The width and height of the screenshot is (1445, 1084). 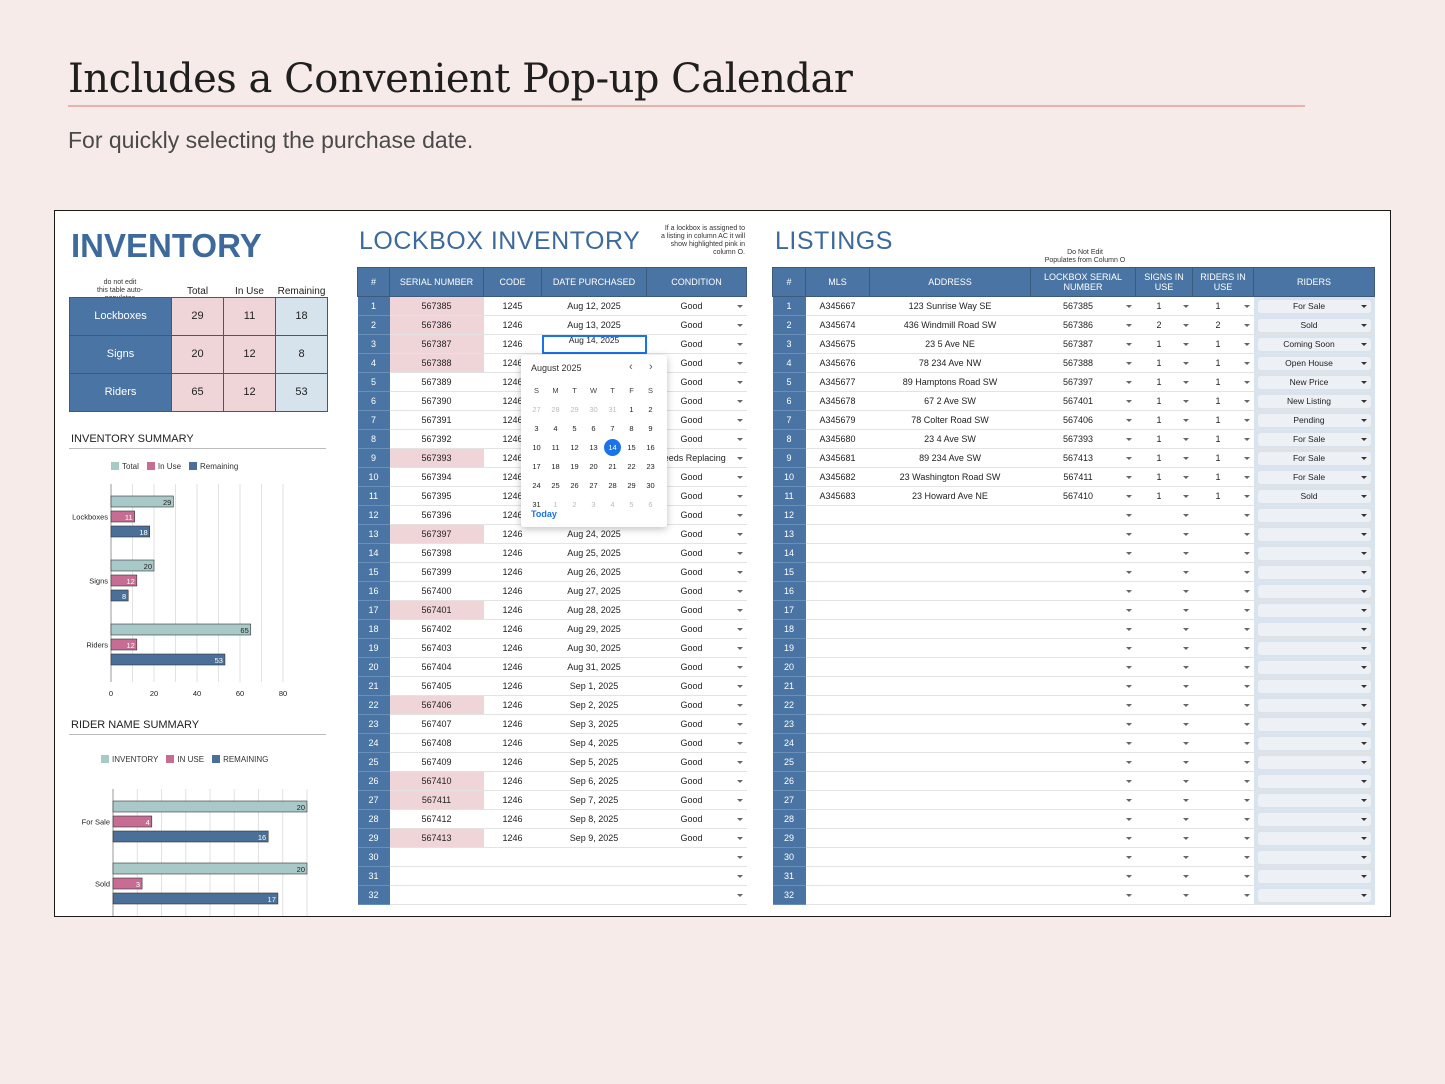 What do you see at coordinates (594, 800) in the screenshot?
I see `date-cell: Sep 7, 2025` at bounding box center [594, 800].